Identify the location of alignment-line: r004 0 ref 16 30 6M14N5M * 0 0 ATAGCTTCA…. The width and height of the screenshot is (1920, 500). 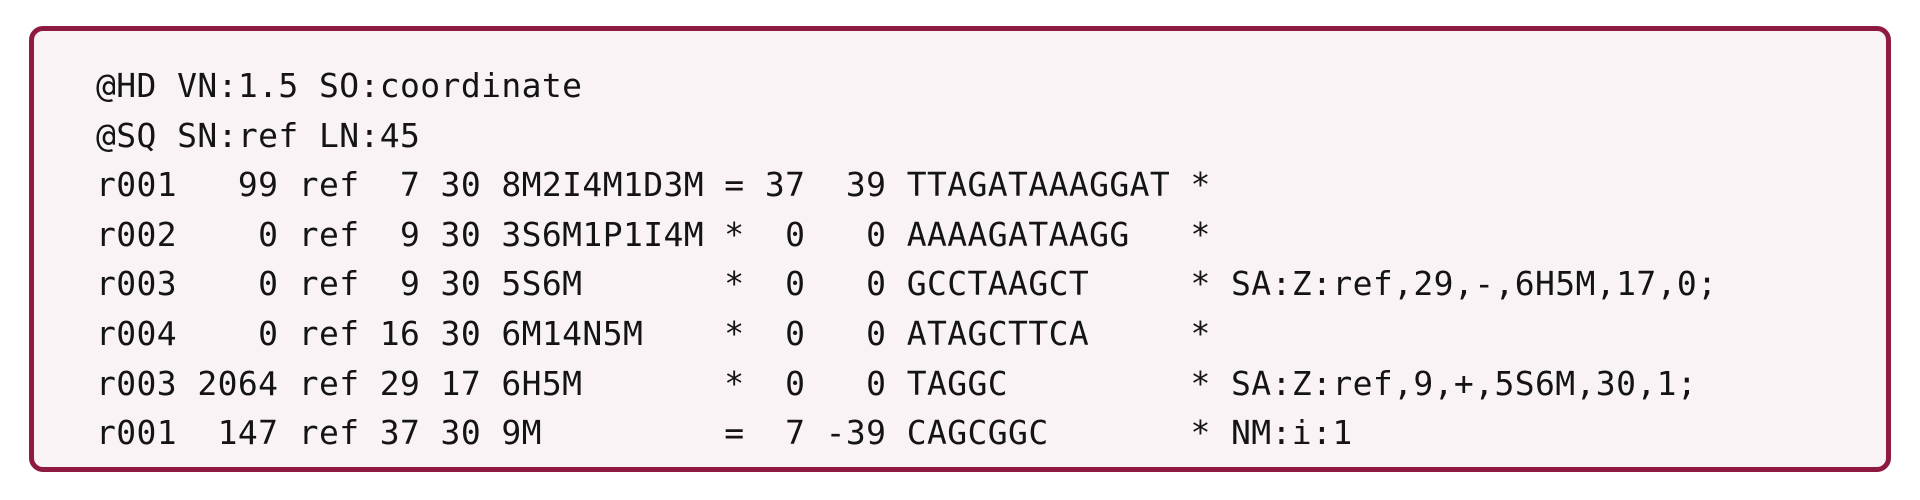
(653, 333).